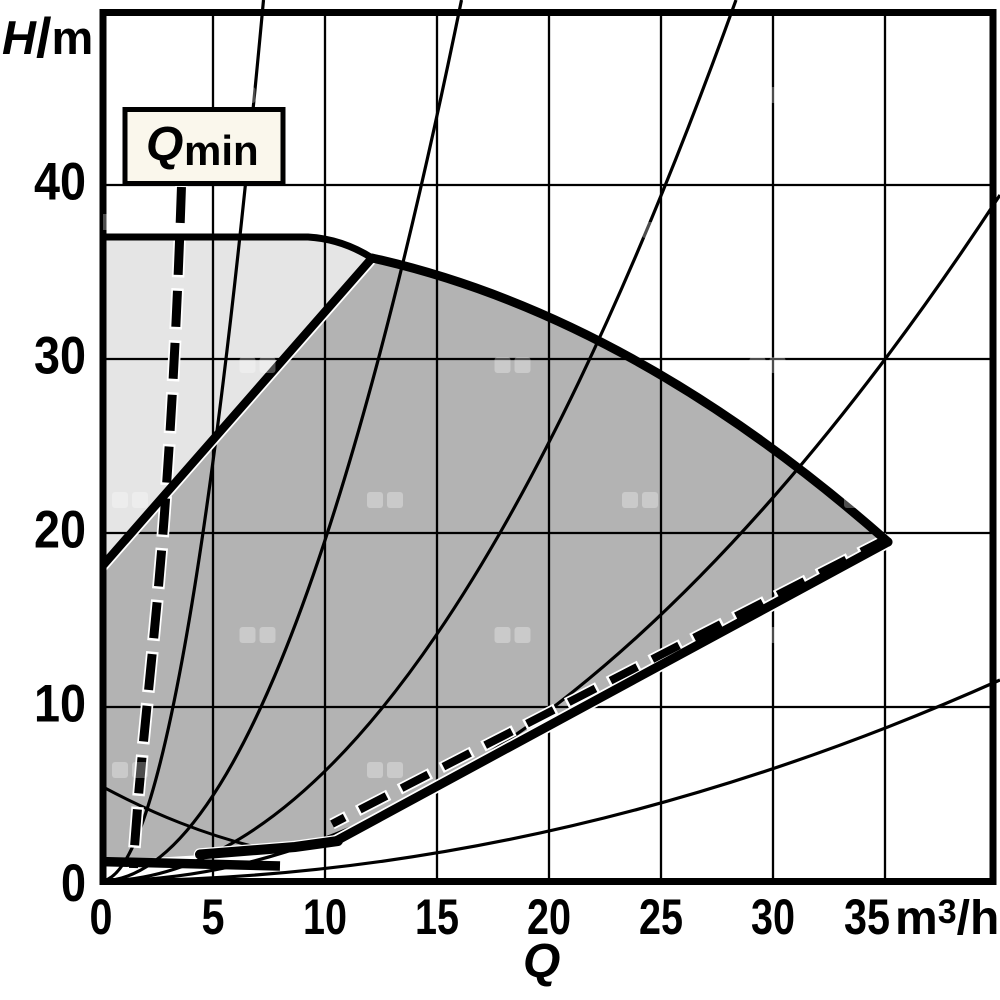 The height and width of the screenshot is (1000, 1000). Describe the element at coordinates (213, 917) in the screenshot. I see `svg-text: 5` at that location.